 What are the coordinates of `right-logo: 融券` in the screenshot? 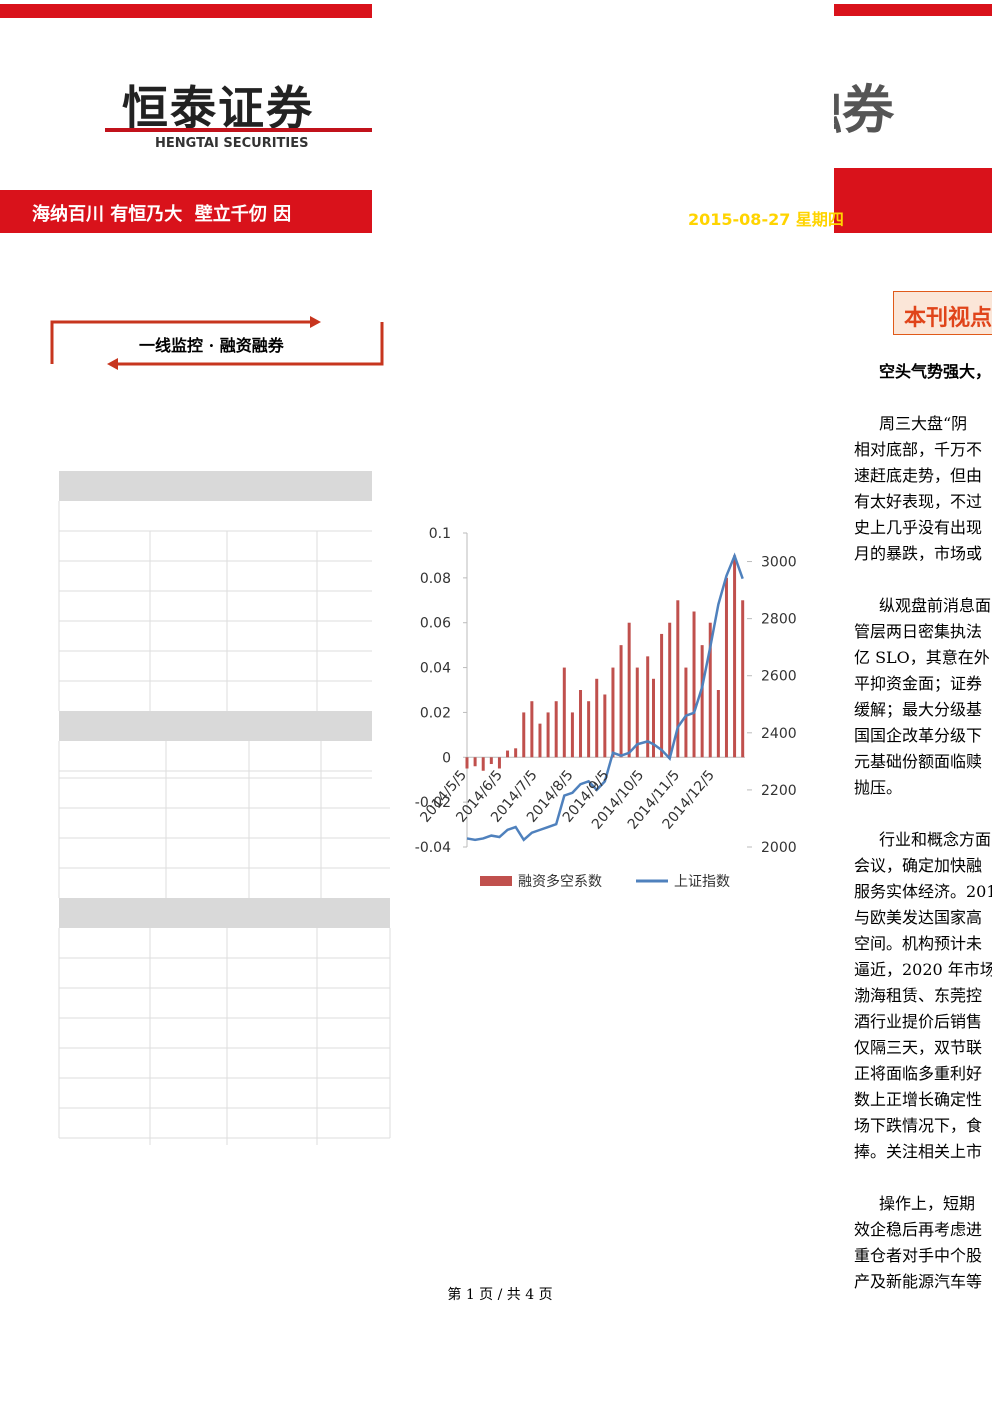 It's located at (864, 110).